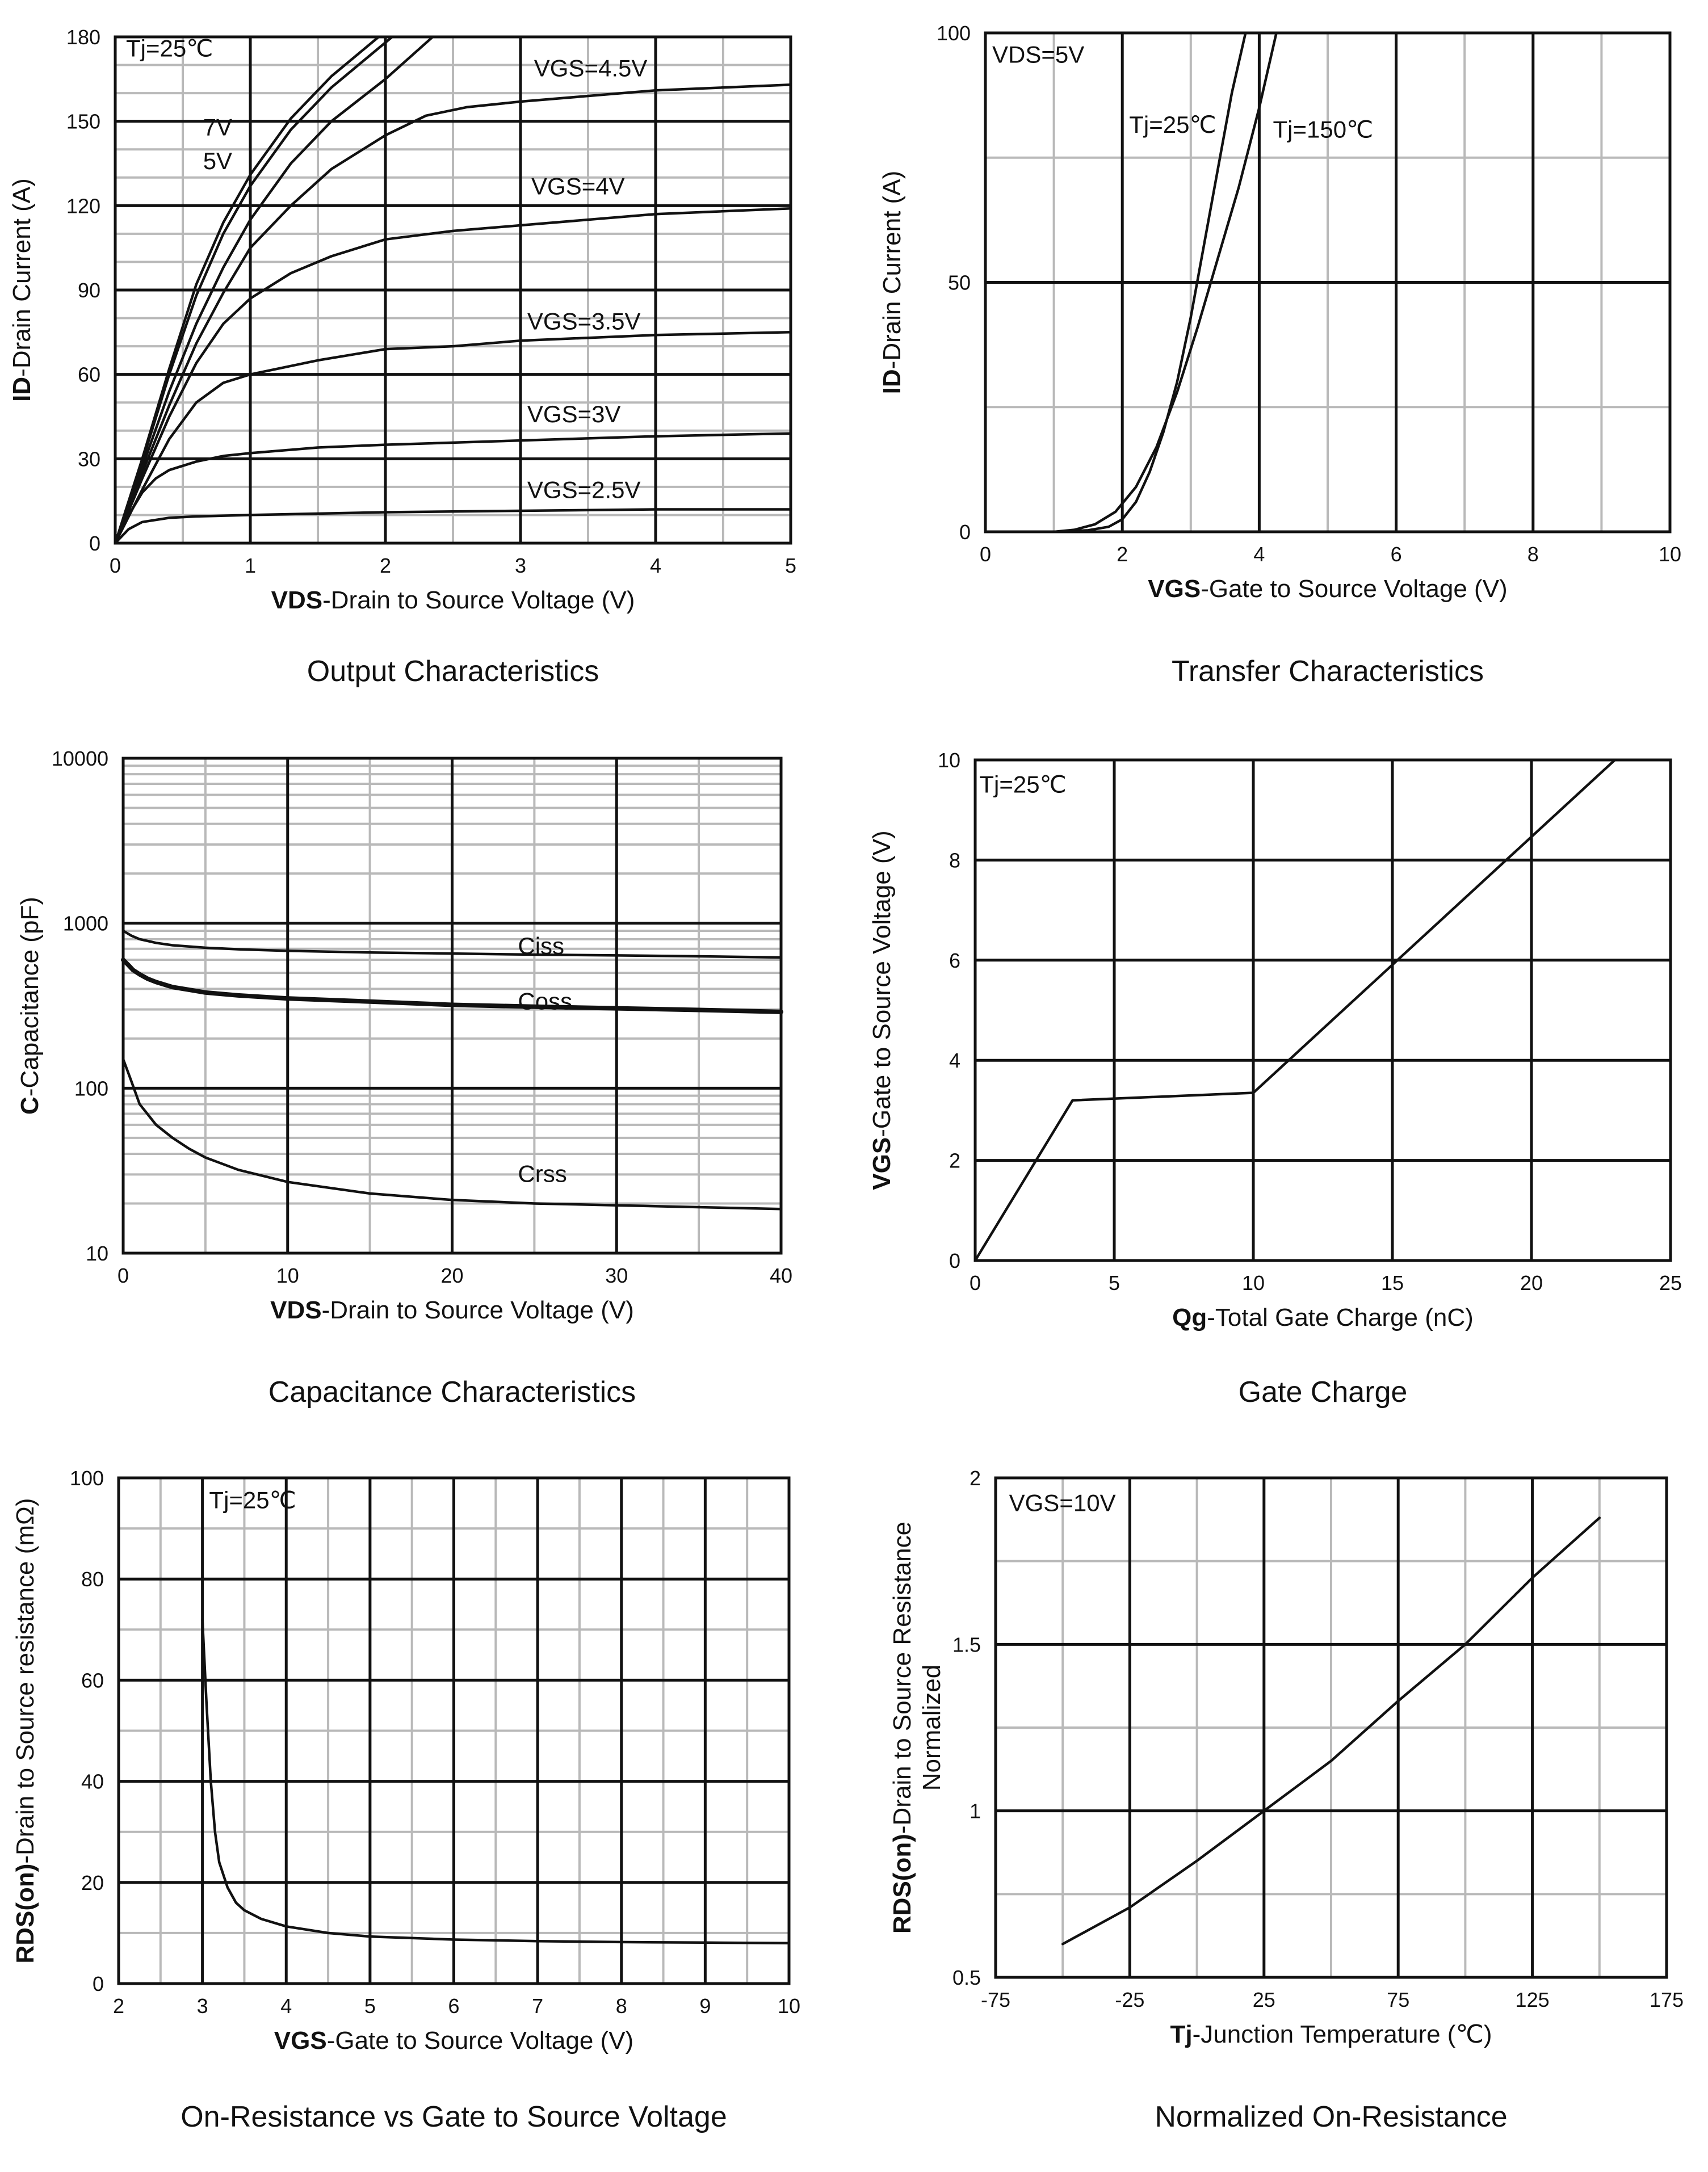 Image resolution: width=1708 pixels, height=2172 pixels. What do you see at coordinates (92, 1579) in the screenshot?
I see `y-tick-label: 80` at bounding box center [92, 1579].